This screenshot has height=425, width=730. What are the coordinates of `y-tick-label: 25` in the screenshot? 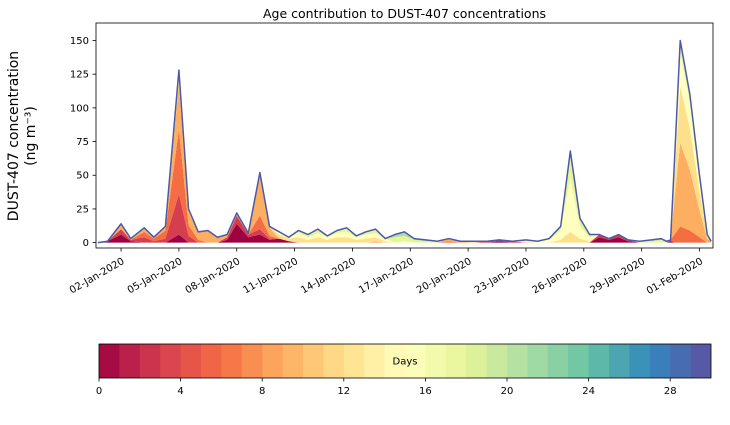 It's located at (82, 209).